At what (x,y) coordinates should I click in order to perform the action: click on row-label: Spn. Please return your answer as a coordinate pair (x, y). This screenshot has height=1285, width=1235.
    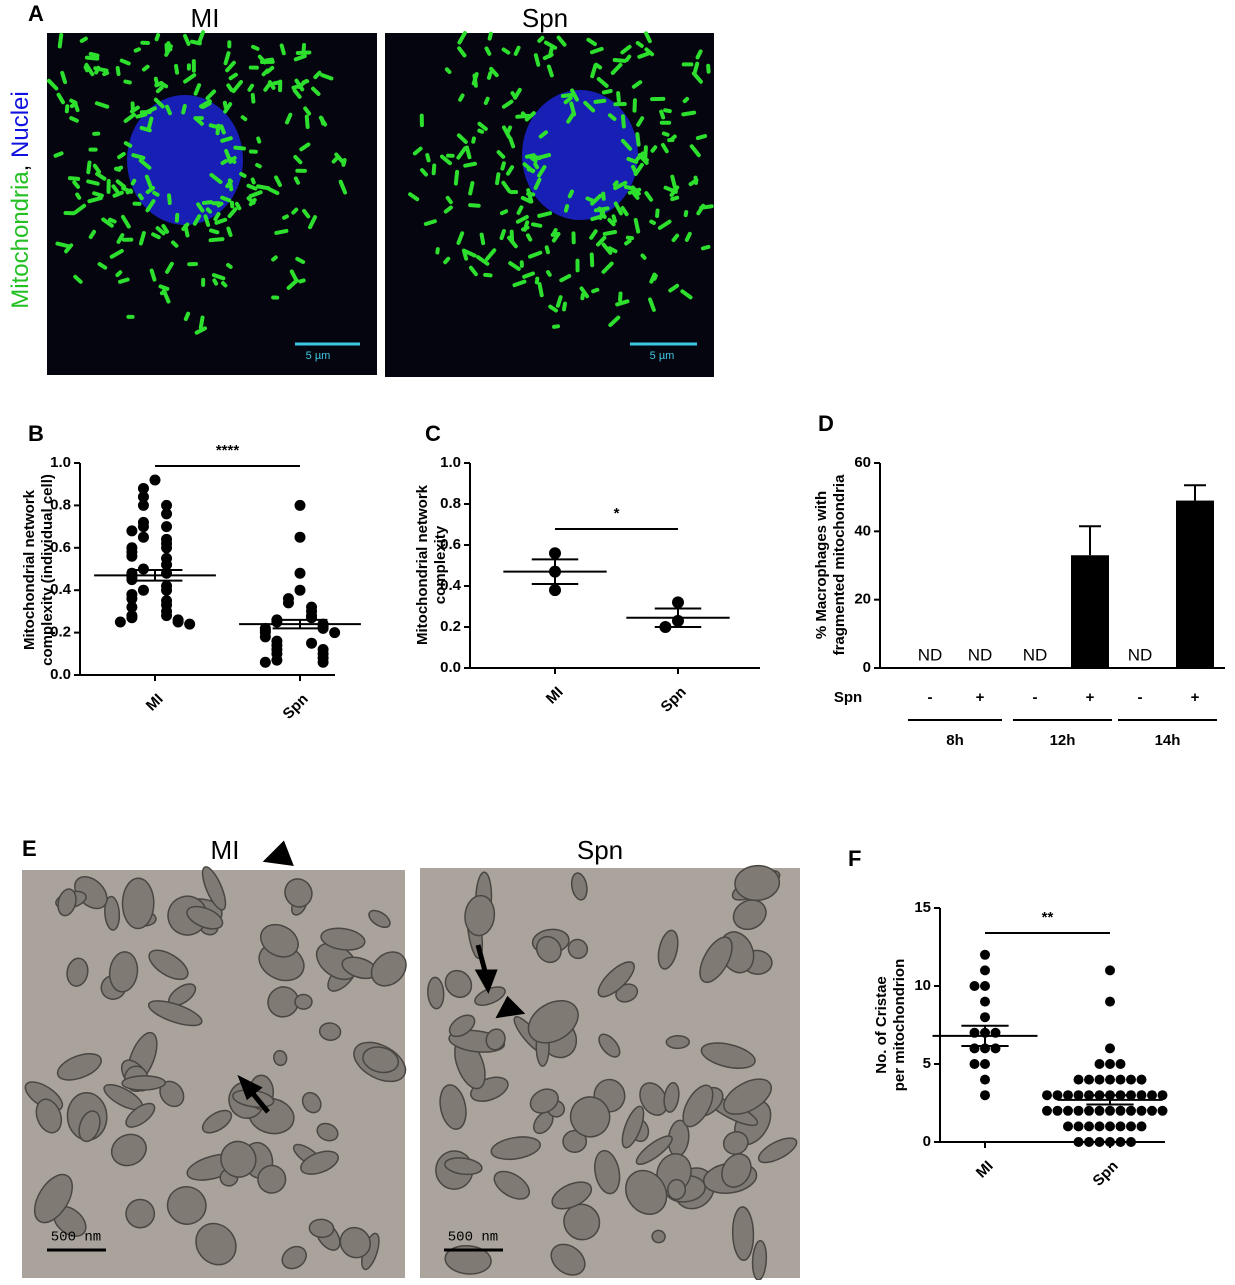
    Looking at the image, I should click on (848, 697).